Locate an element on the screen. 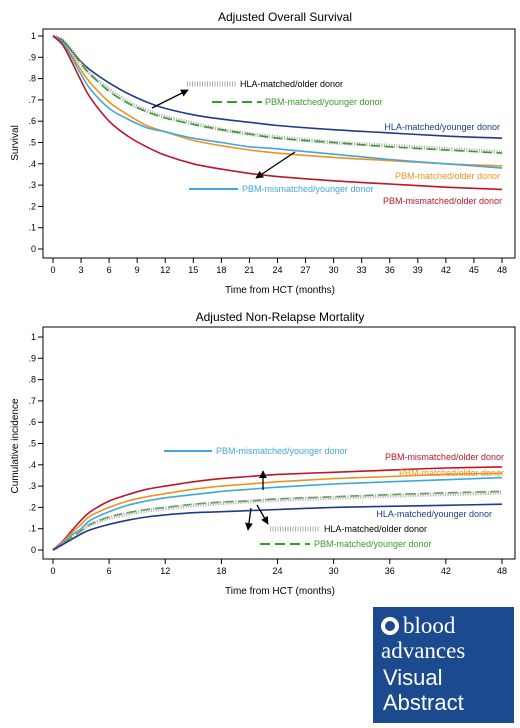 The image size is (520, 728). chart2-xlabel: Time from HCT (months) is located at coordinates (280, 591).